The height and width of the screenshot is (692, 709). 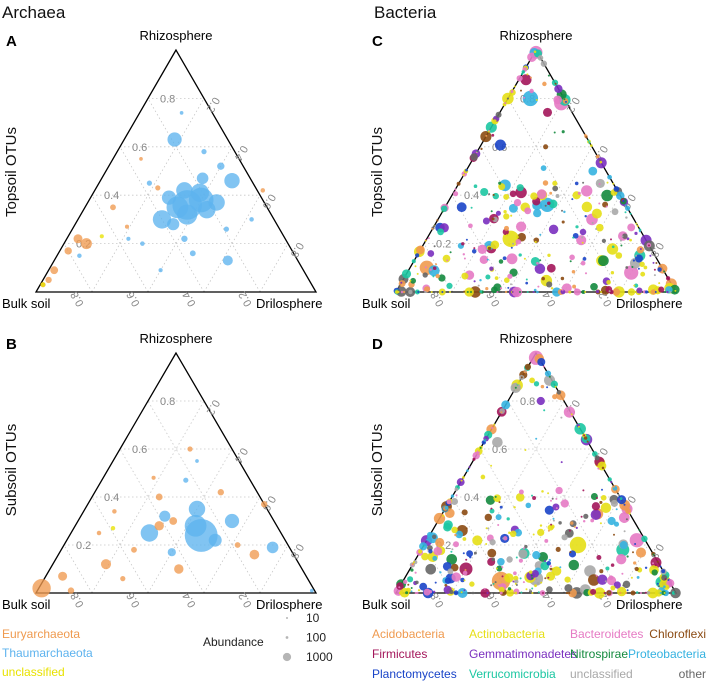 What do you see at coordinates (26, 303) in the screenshot?
I see `corner-label-bulk-soil: Bulk soil` at bounding box center [26, 303].